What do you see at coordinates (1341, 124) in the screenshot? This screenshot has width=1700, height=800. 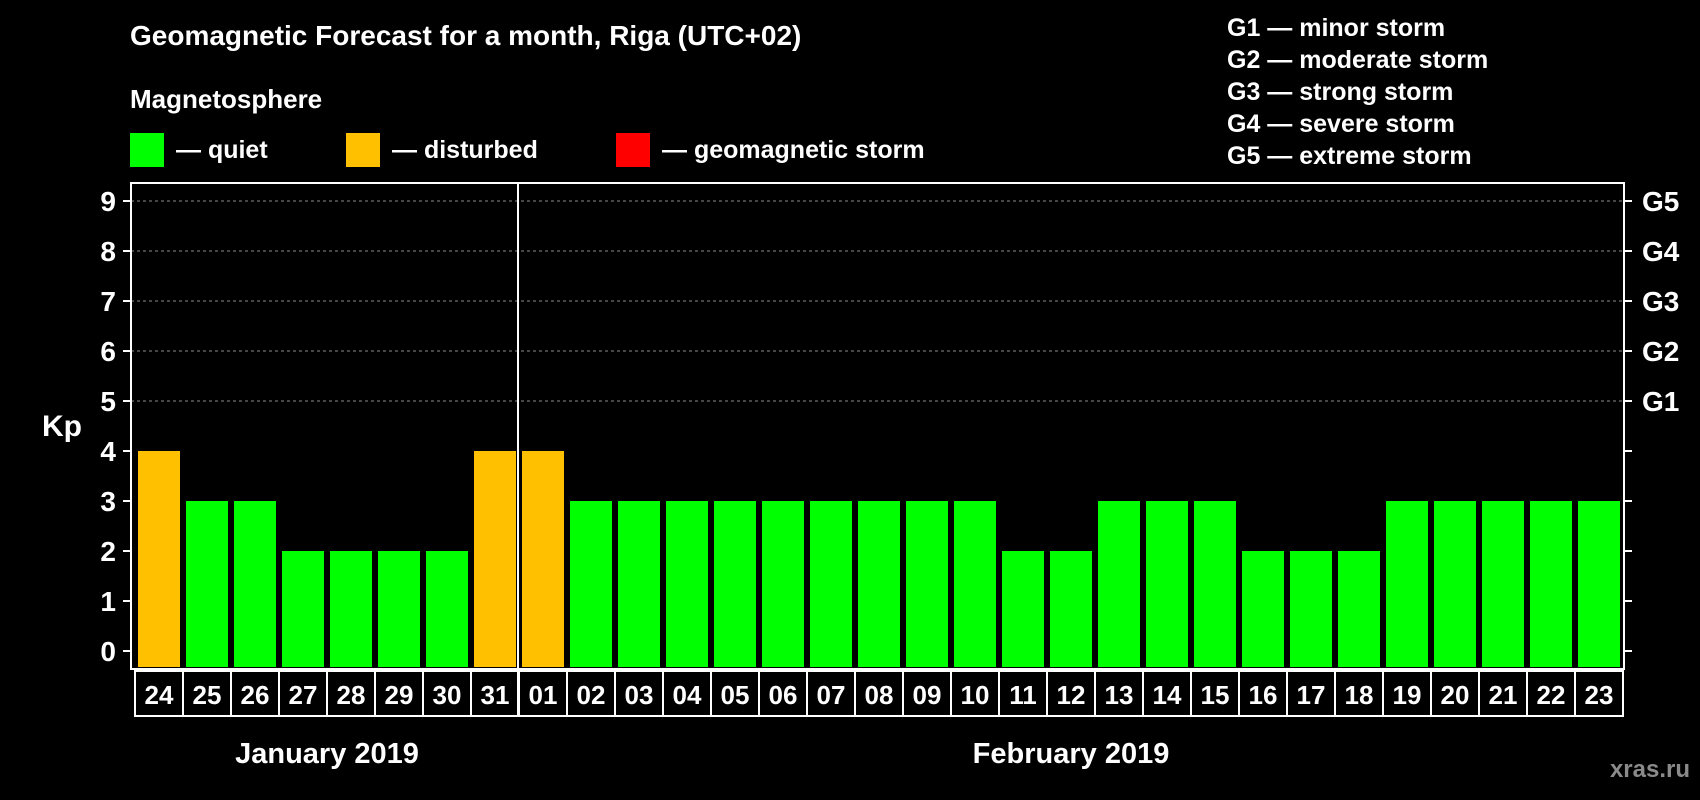 I see `storm-scale-g4: G4 — severe storm` at bounding box center [1341, 124].